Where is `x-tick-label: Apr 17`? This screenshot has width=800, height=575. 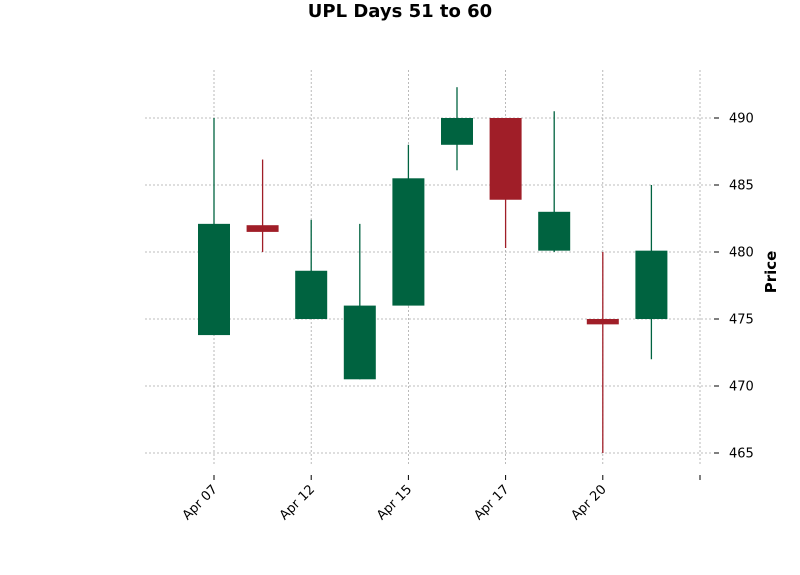
x-tick-label: Apr 17 is located at coordinates (491, 502).